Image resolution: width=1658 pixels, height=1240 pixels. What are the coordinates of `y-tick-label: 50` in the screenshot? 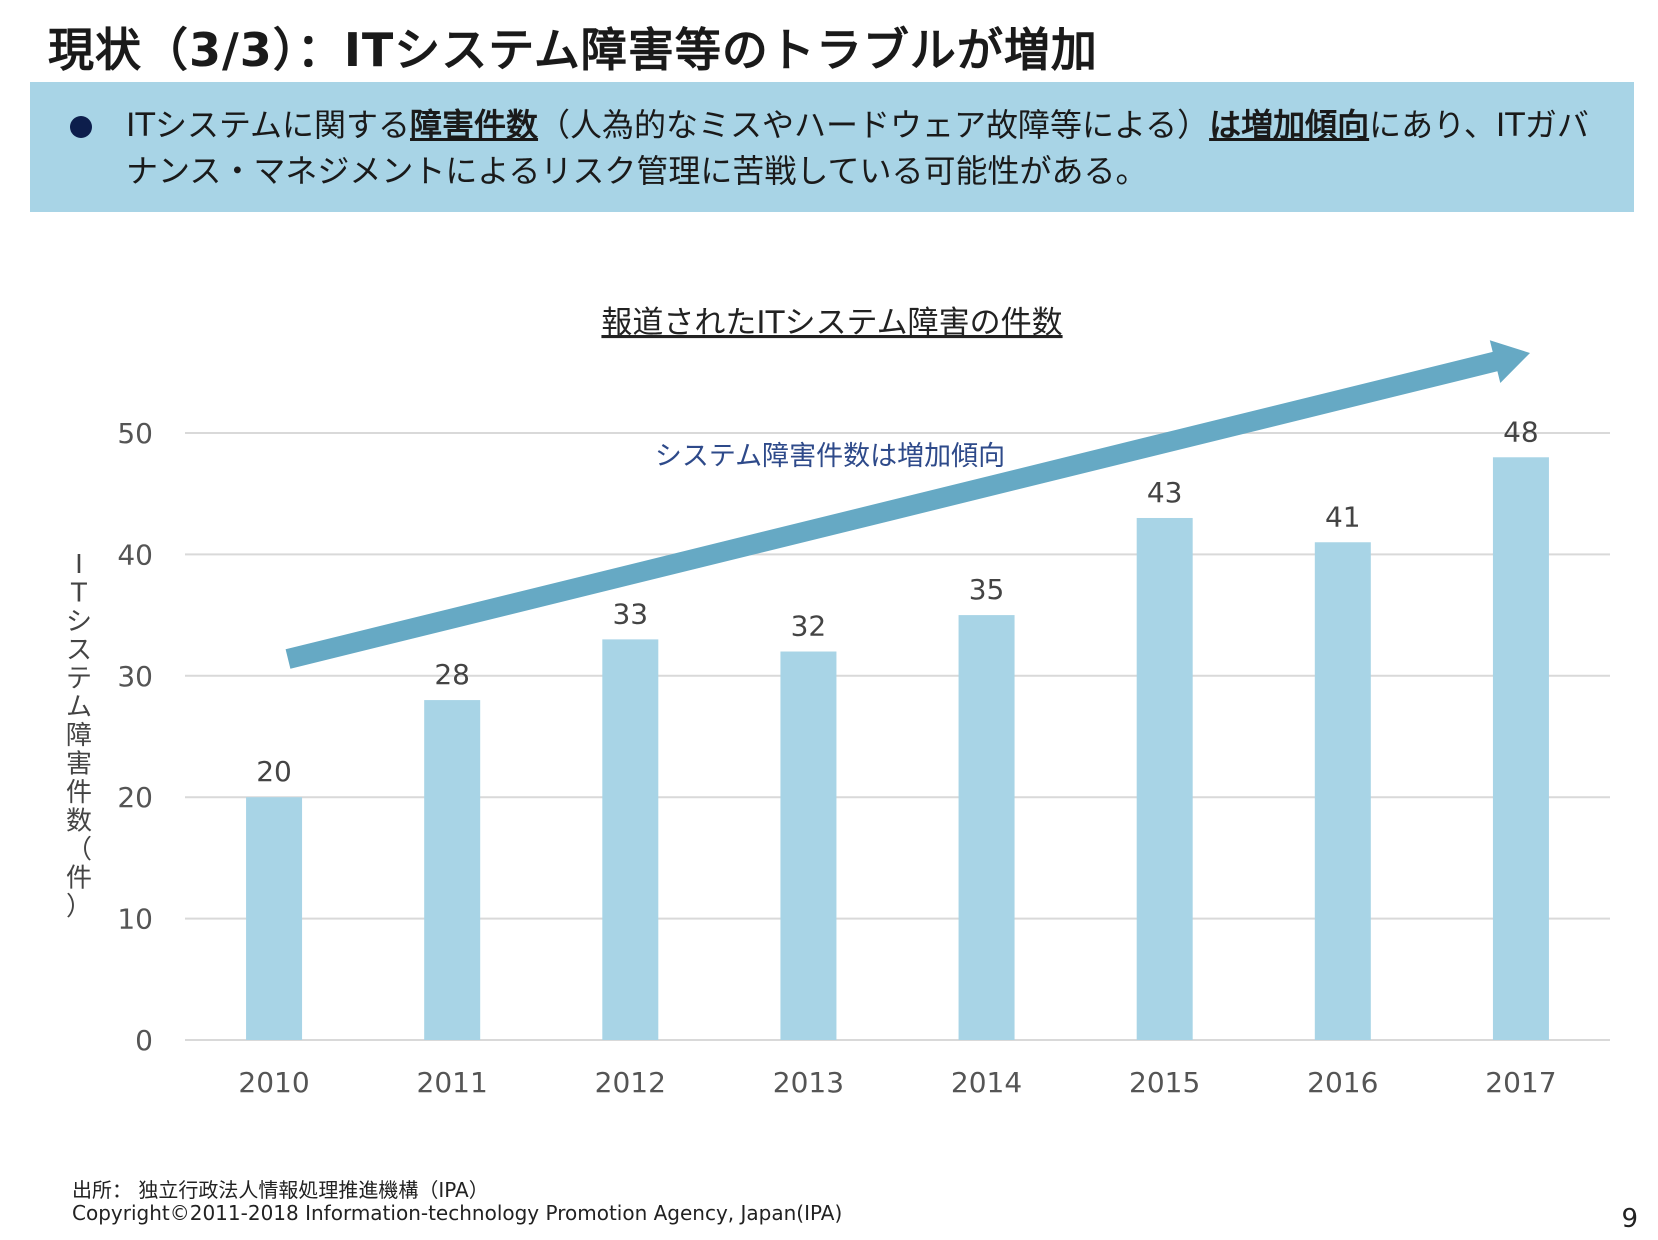 It's located at (135, 433).